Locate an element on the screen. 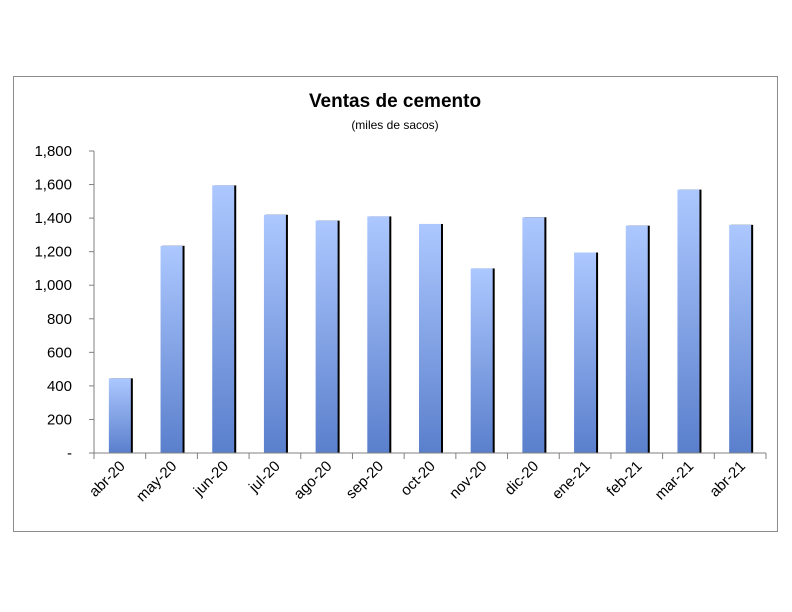 The image size is (792, 612). x-tick-label: abr-20 is located at coordinates (107, 479).